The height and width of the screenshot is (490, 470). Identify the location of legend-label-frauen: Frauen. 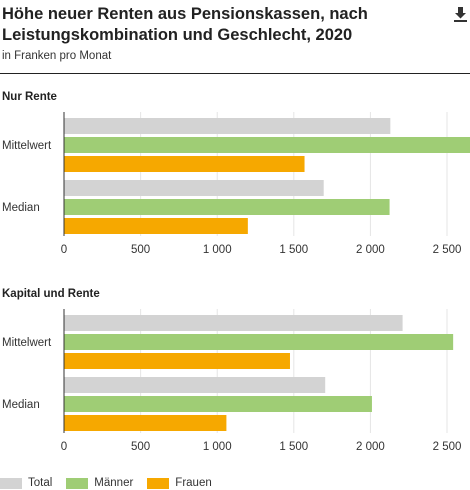
(193, 483).